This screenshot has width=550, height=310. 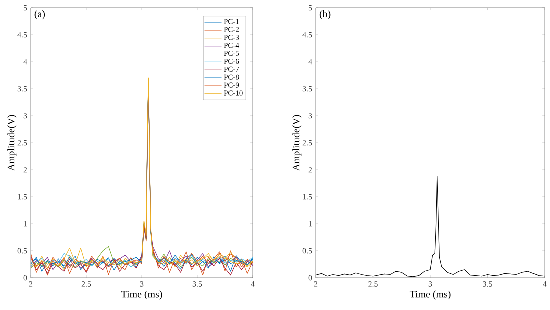 I want to click on annotation: (b), so click(x=325, y=15).